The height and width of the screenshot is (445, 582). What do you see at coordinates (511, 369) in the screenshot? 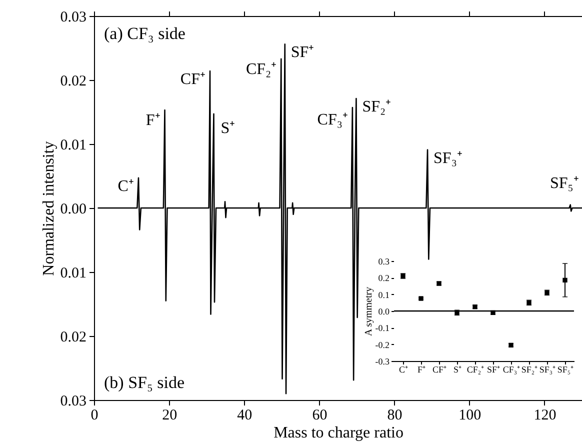
I see `x-tick-label: CF₃⁺` at bounding box center [511, 369].